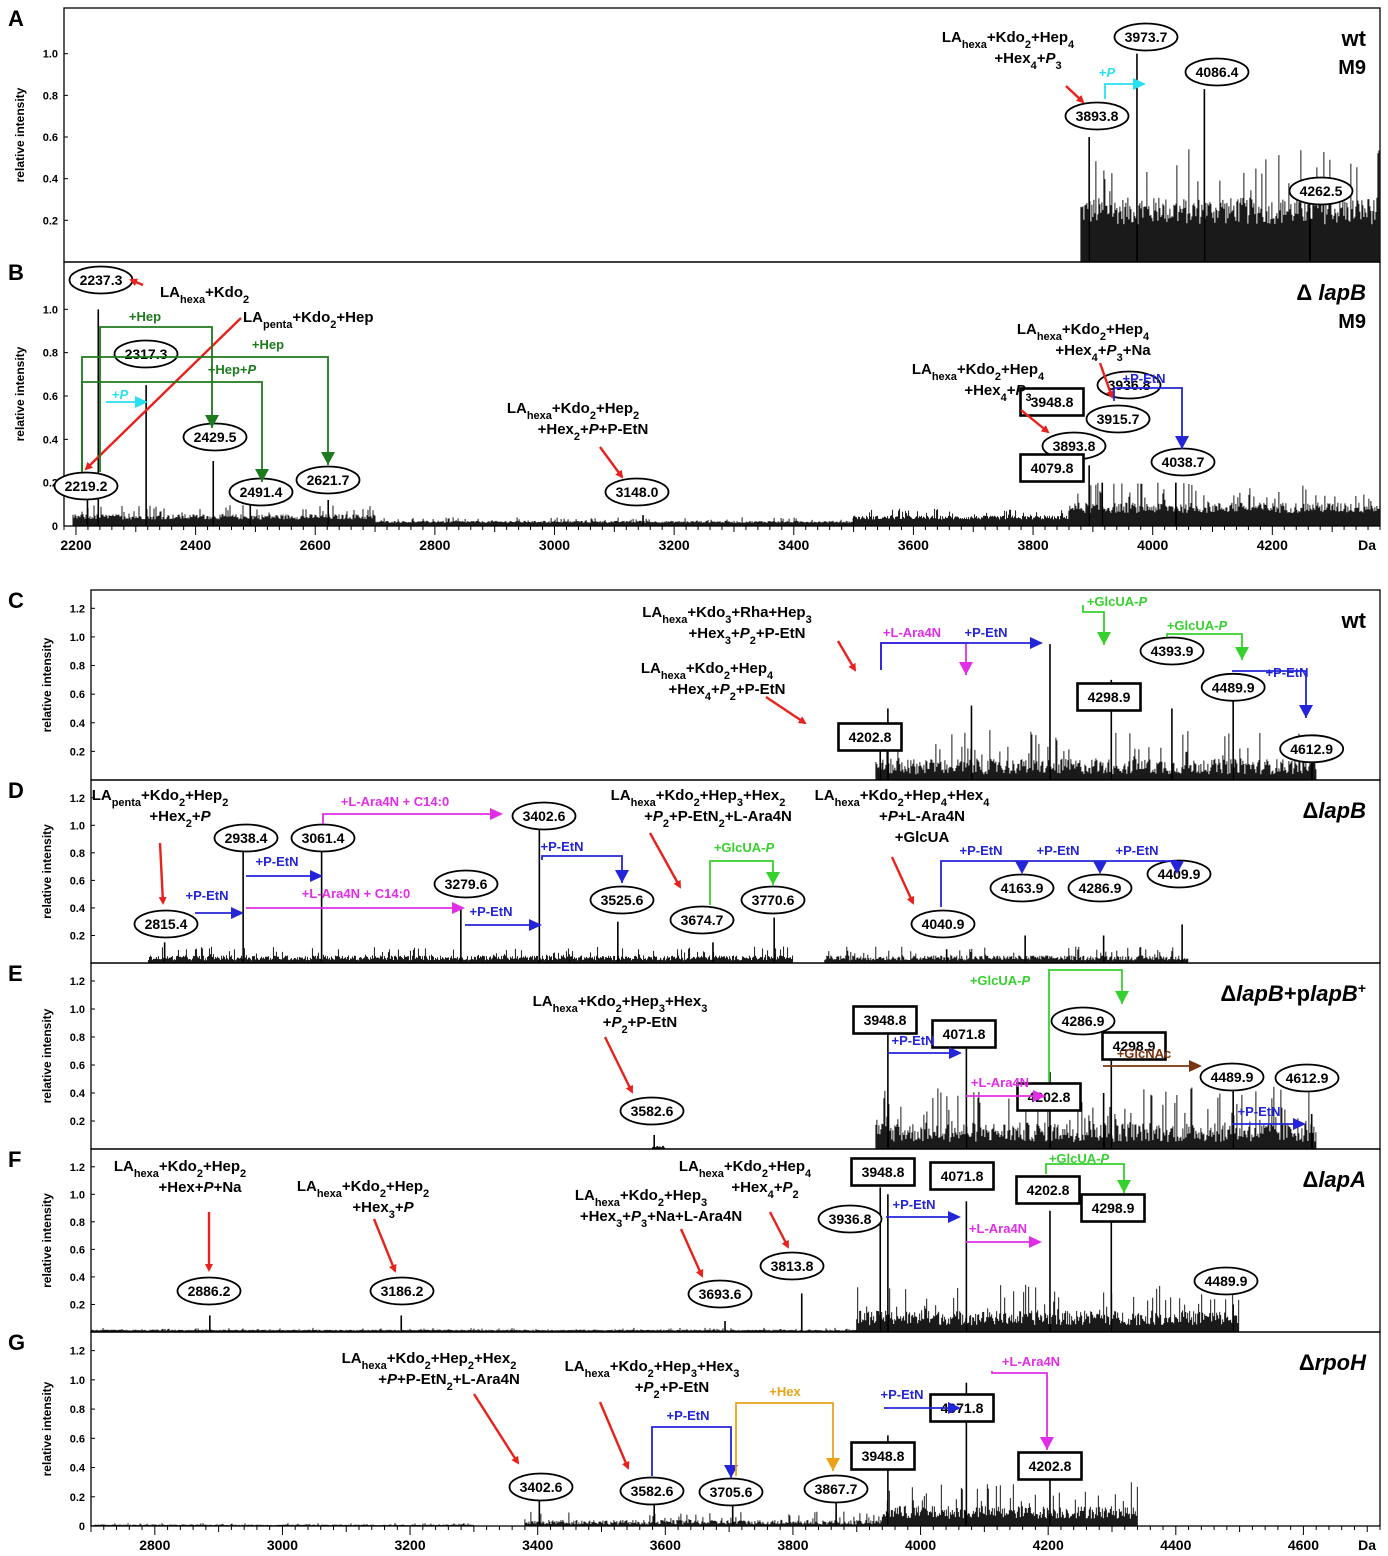  What do you see at coordinates (792, 1545) in the screenshot?
I see `x-tick-label: 3800` at bounding box center [792, 1545].